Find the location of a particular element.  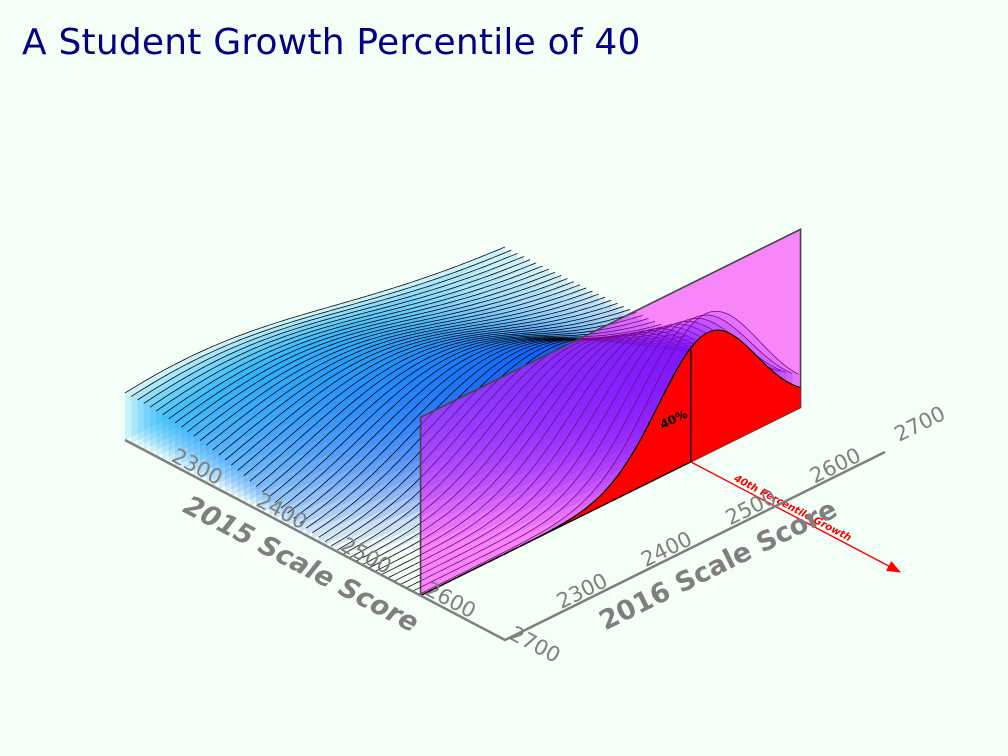

x-tick-label: 2600 is located at coordinates (450, 600).